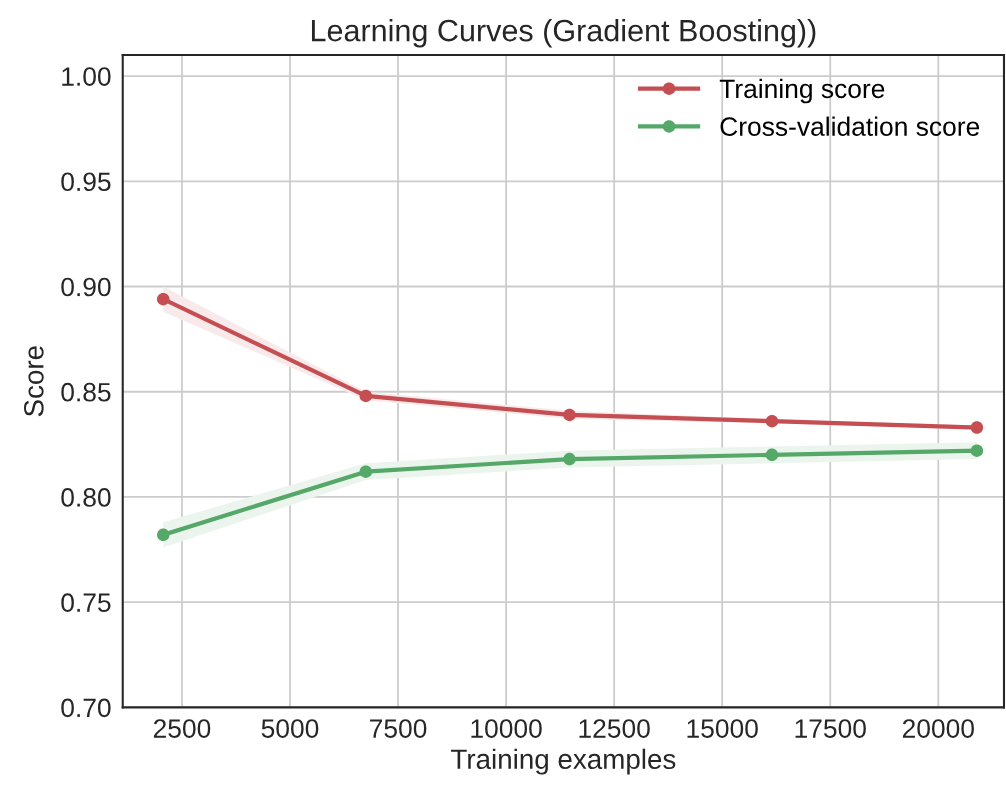  What do you see at coordinates (563, 33) in the screenshot?
I see `chart-title: Learning Curves (Gradient Boosting))` at bounding box center [563, 33].